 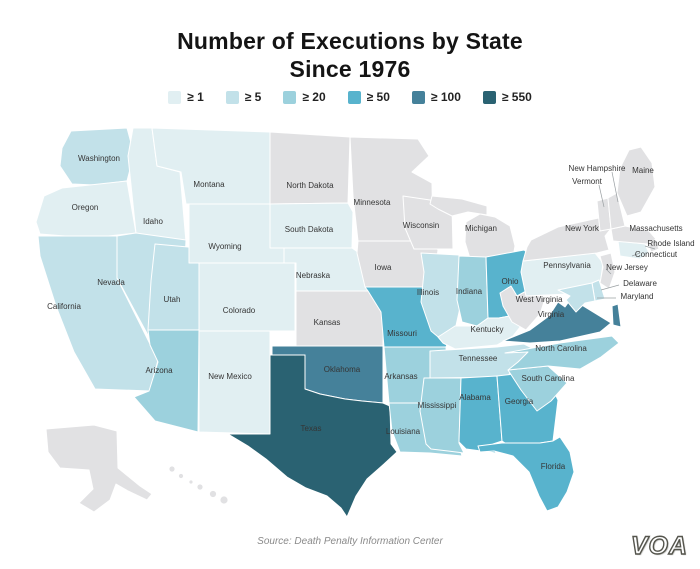 I want to click on legend-item-4: ≥ 50, so click(x=368, y=97).